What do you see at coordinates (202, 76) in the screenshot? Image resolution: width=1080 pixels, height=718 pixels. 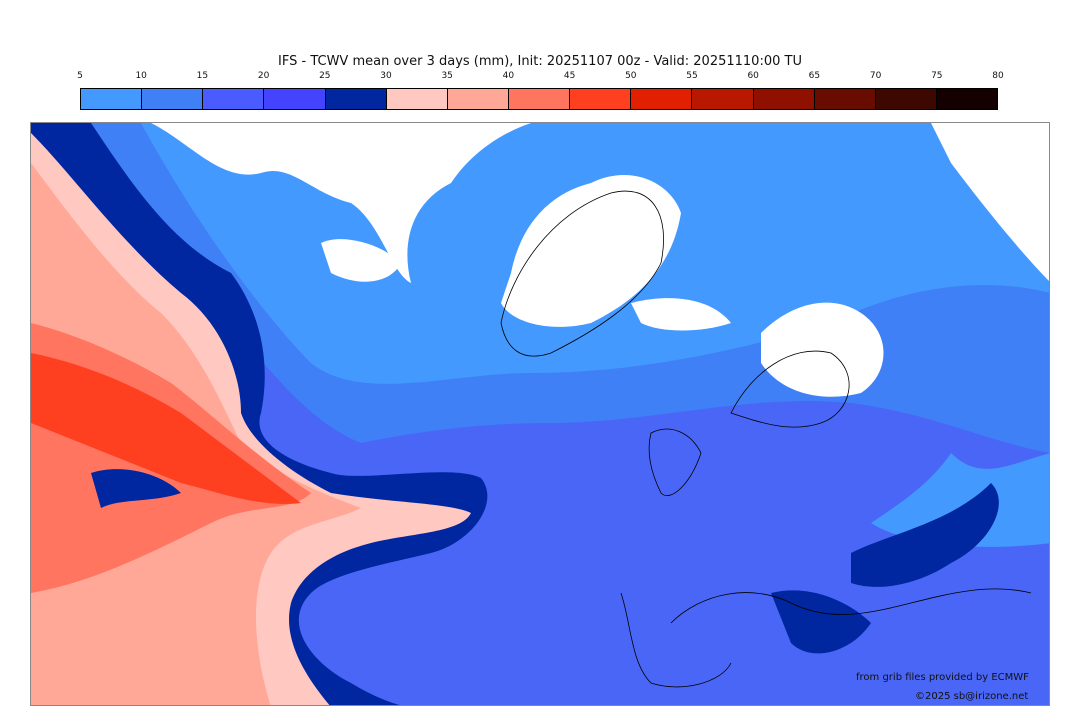 I see `colorbar-tick-label: 15` at bounding box center [202, 76].